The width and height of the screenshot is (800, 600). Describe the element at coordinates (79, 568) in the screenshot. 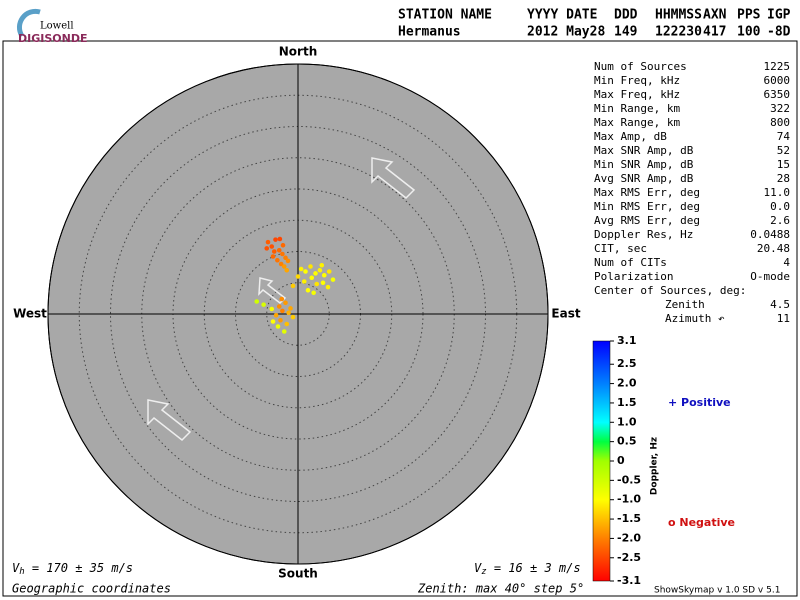

I see `vh-text: = 170 ± 35 m/s` at that location.